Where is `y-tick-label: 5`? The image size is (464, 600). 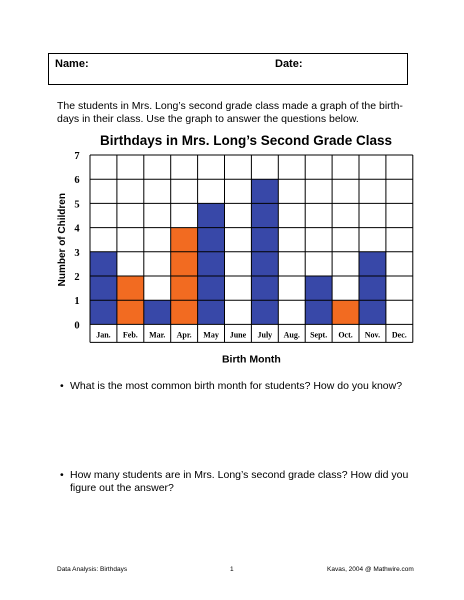
y-tick-label: 5 is located at coordinates (76, 204).